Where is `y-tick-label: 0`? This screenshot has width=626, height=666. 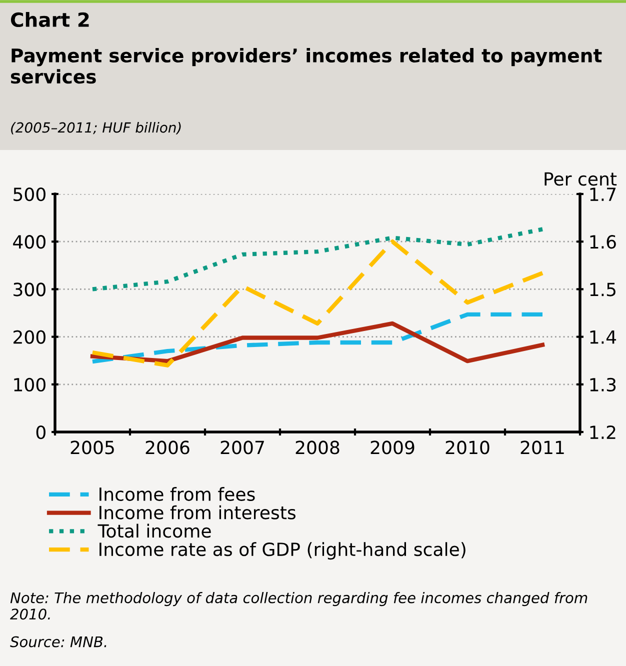
y-tick-label: 0 is located at coordinates (41, 432).